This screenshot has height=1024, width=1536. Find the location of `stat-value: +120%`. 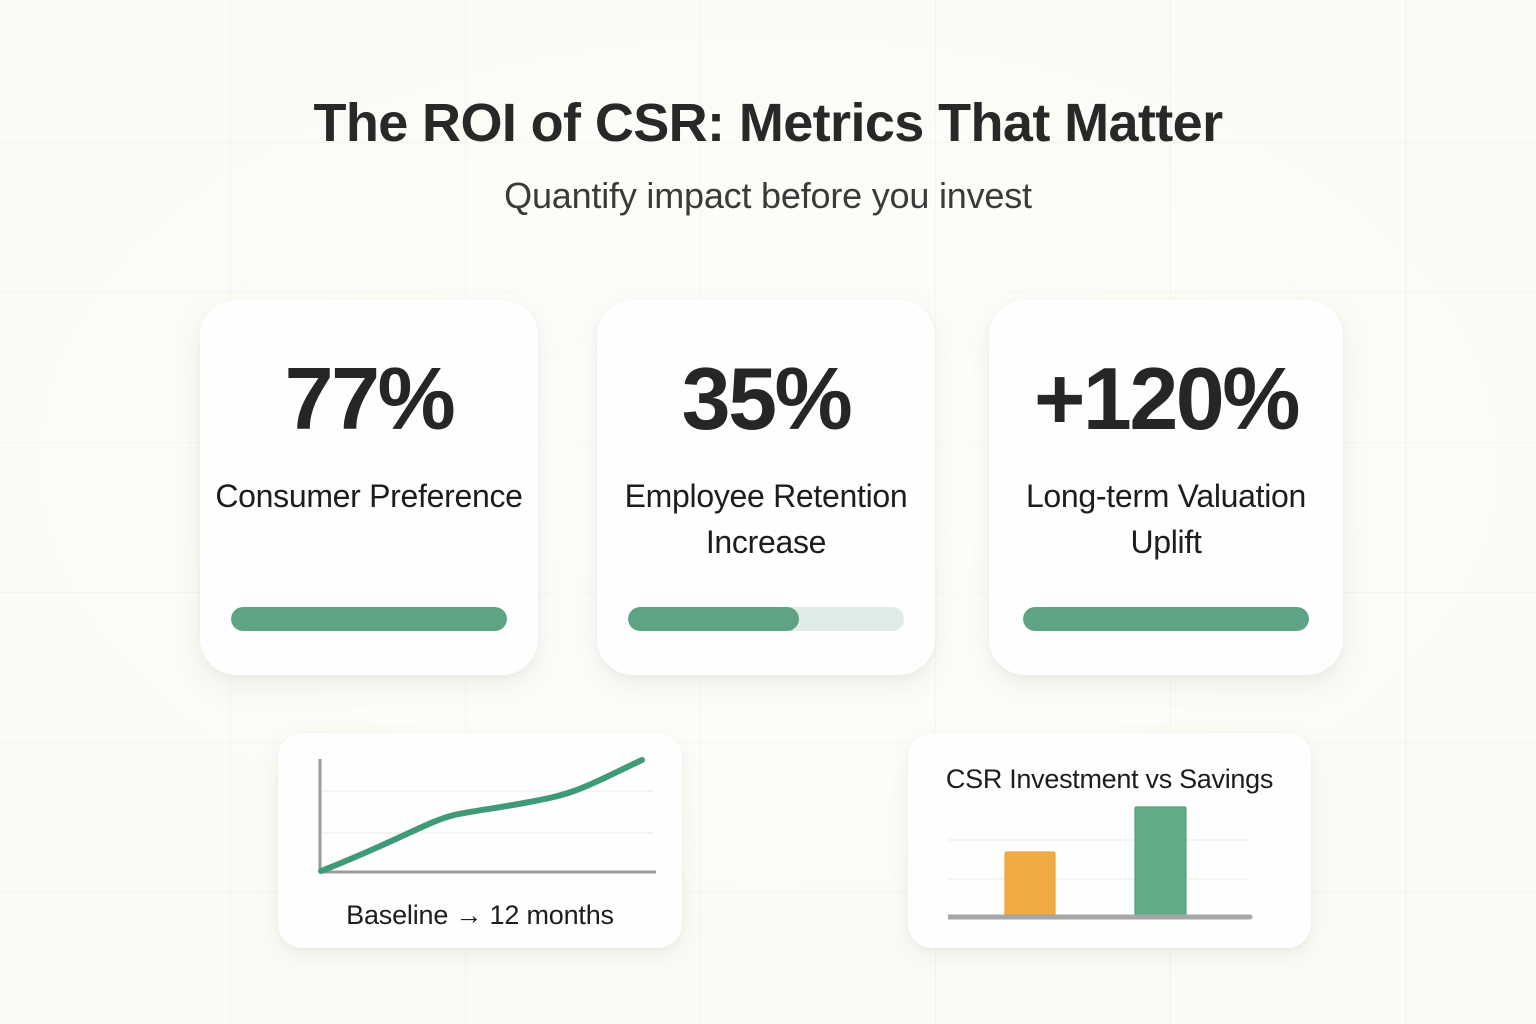

stat-value: +120% is located at coordinates (1167, 398).